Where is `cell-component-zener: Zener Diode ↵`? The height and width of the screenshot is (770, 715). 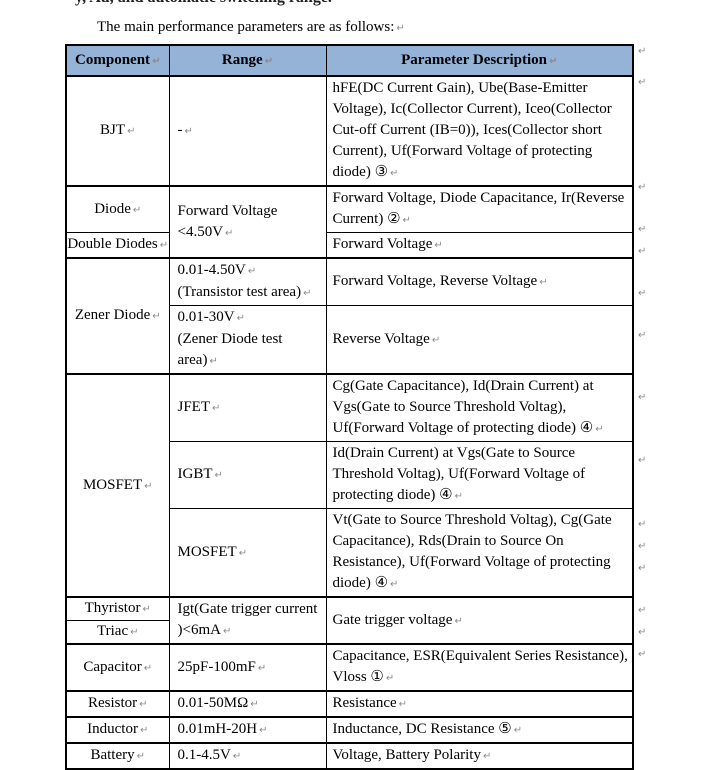
cell-component-zener: Zener Diode ↵ is located at coordinates (117, 316).